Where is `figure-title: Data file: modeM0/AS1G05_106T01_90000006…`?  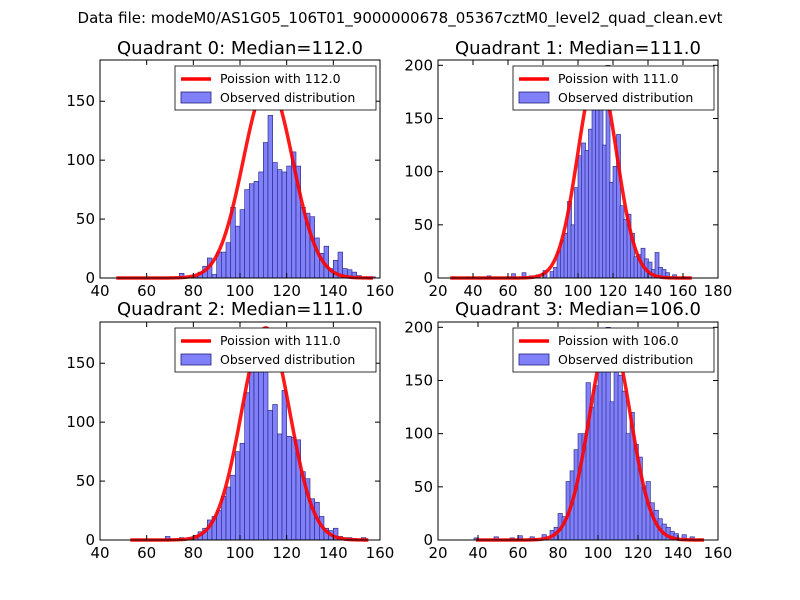
figure-title: Data file: modeM0/AS1G05_106T01_90000006… is located at coordinates (400, 18).